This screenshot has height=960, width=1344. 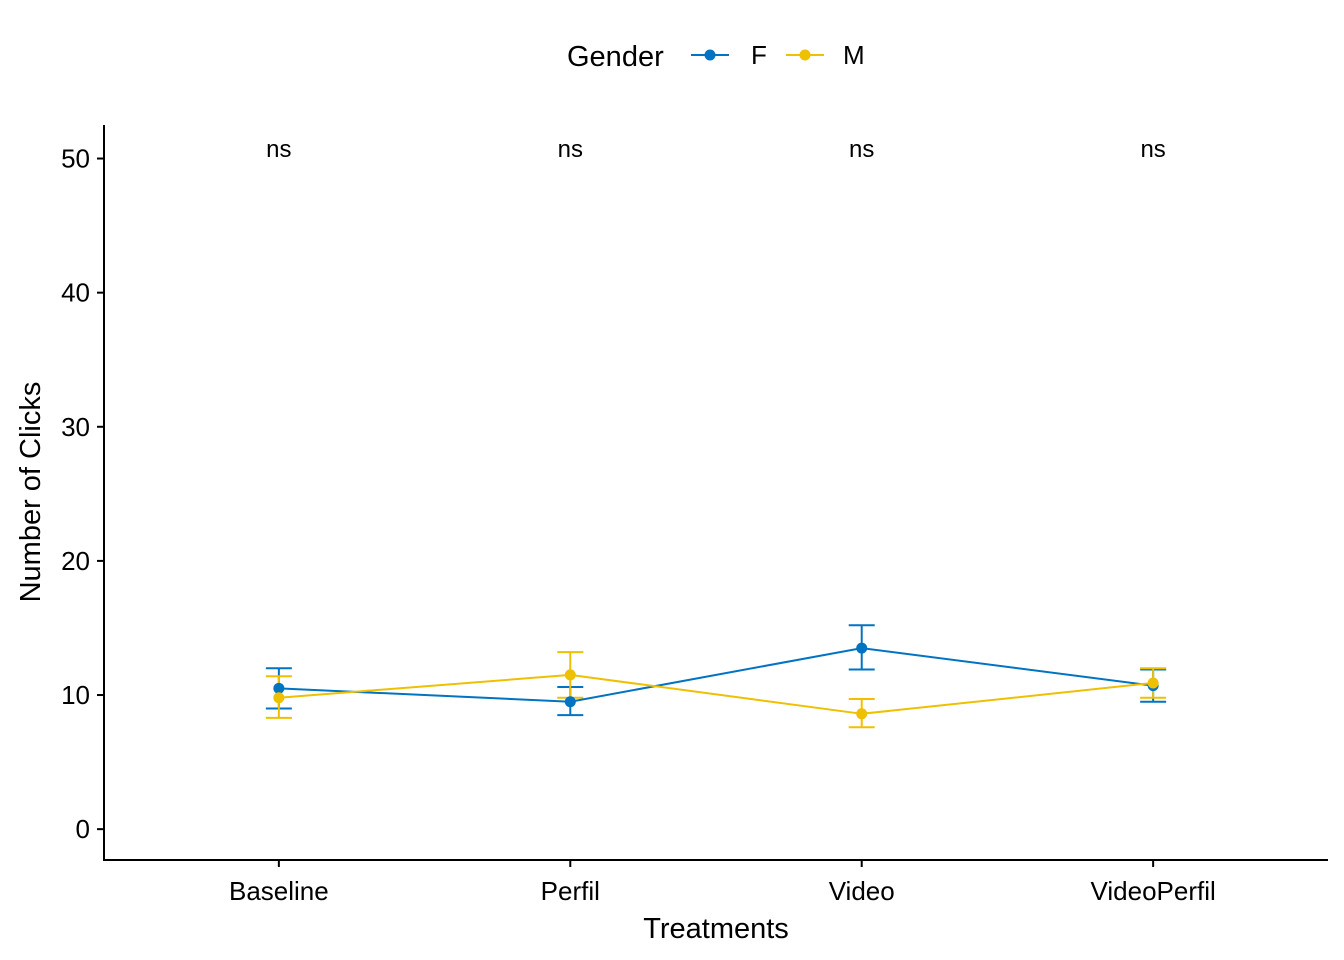 I want to click on x-tick-label: Perfil, so click(x=570, y=891).